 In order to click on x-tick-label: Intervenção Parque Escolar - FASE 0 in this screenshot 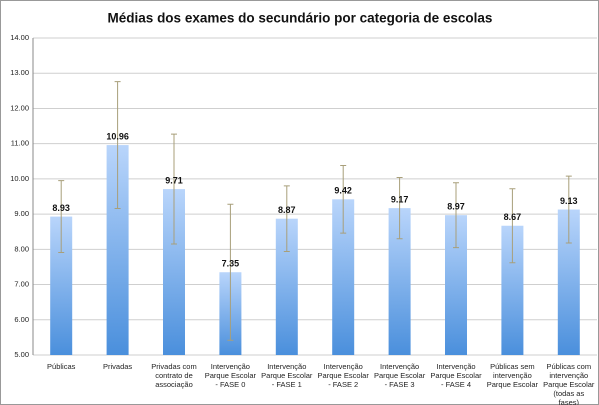, I will do `click(230, 375)`.